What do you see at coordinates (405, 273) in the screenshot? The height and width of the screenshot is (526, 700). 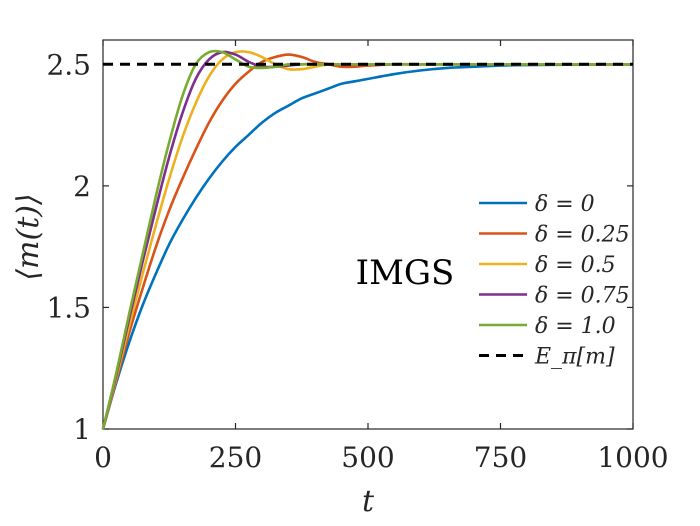 I see `imgs-annotation: IMGS` at bounding box center [405, 273].